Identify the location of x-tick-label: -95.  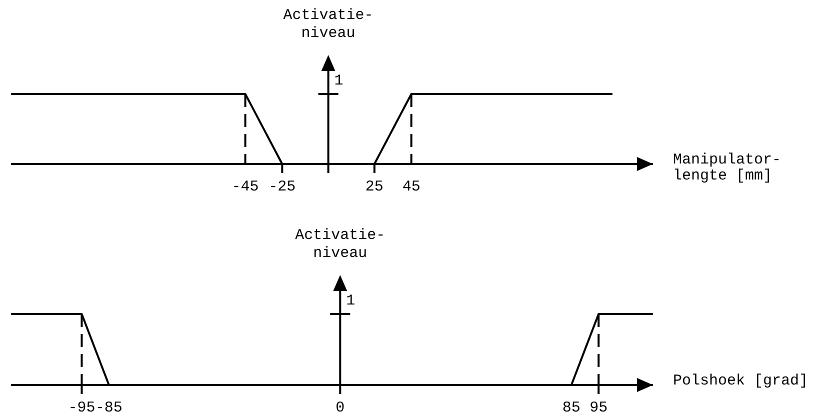
(82, 408).